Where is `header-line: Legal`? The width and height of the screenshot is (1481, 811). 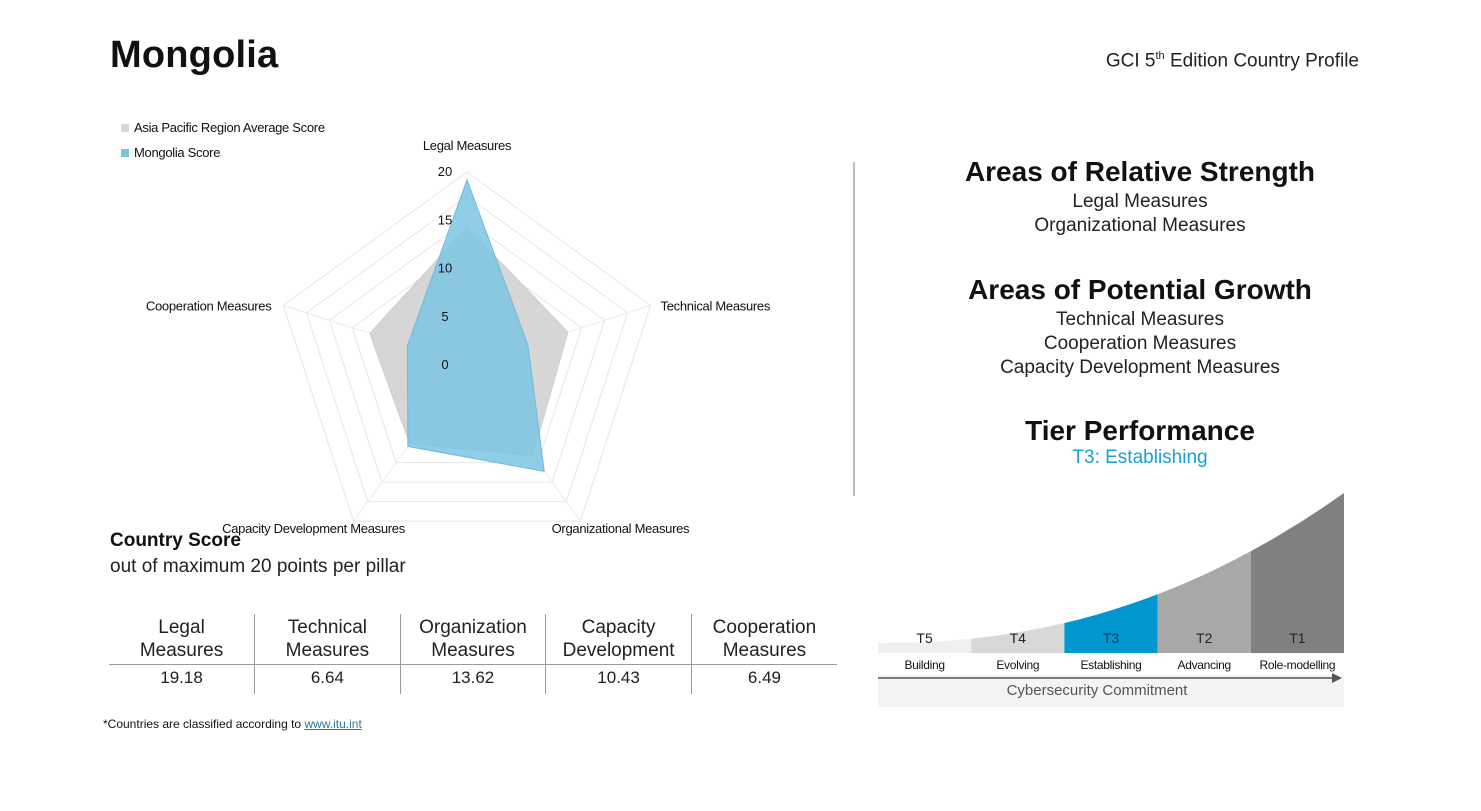 header-line: Legal is located at coordinates (181, 627).